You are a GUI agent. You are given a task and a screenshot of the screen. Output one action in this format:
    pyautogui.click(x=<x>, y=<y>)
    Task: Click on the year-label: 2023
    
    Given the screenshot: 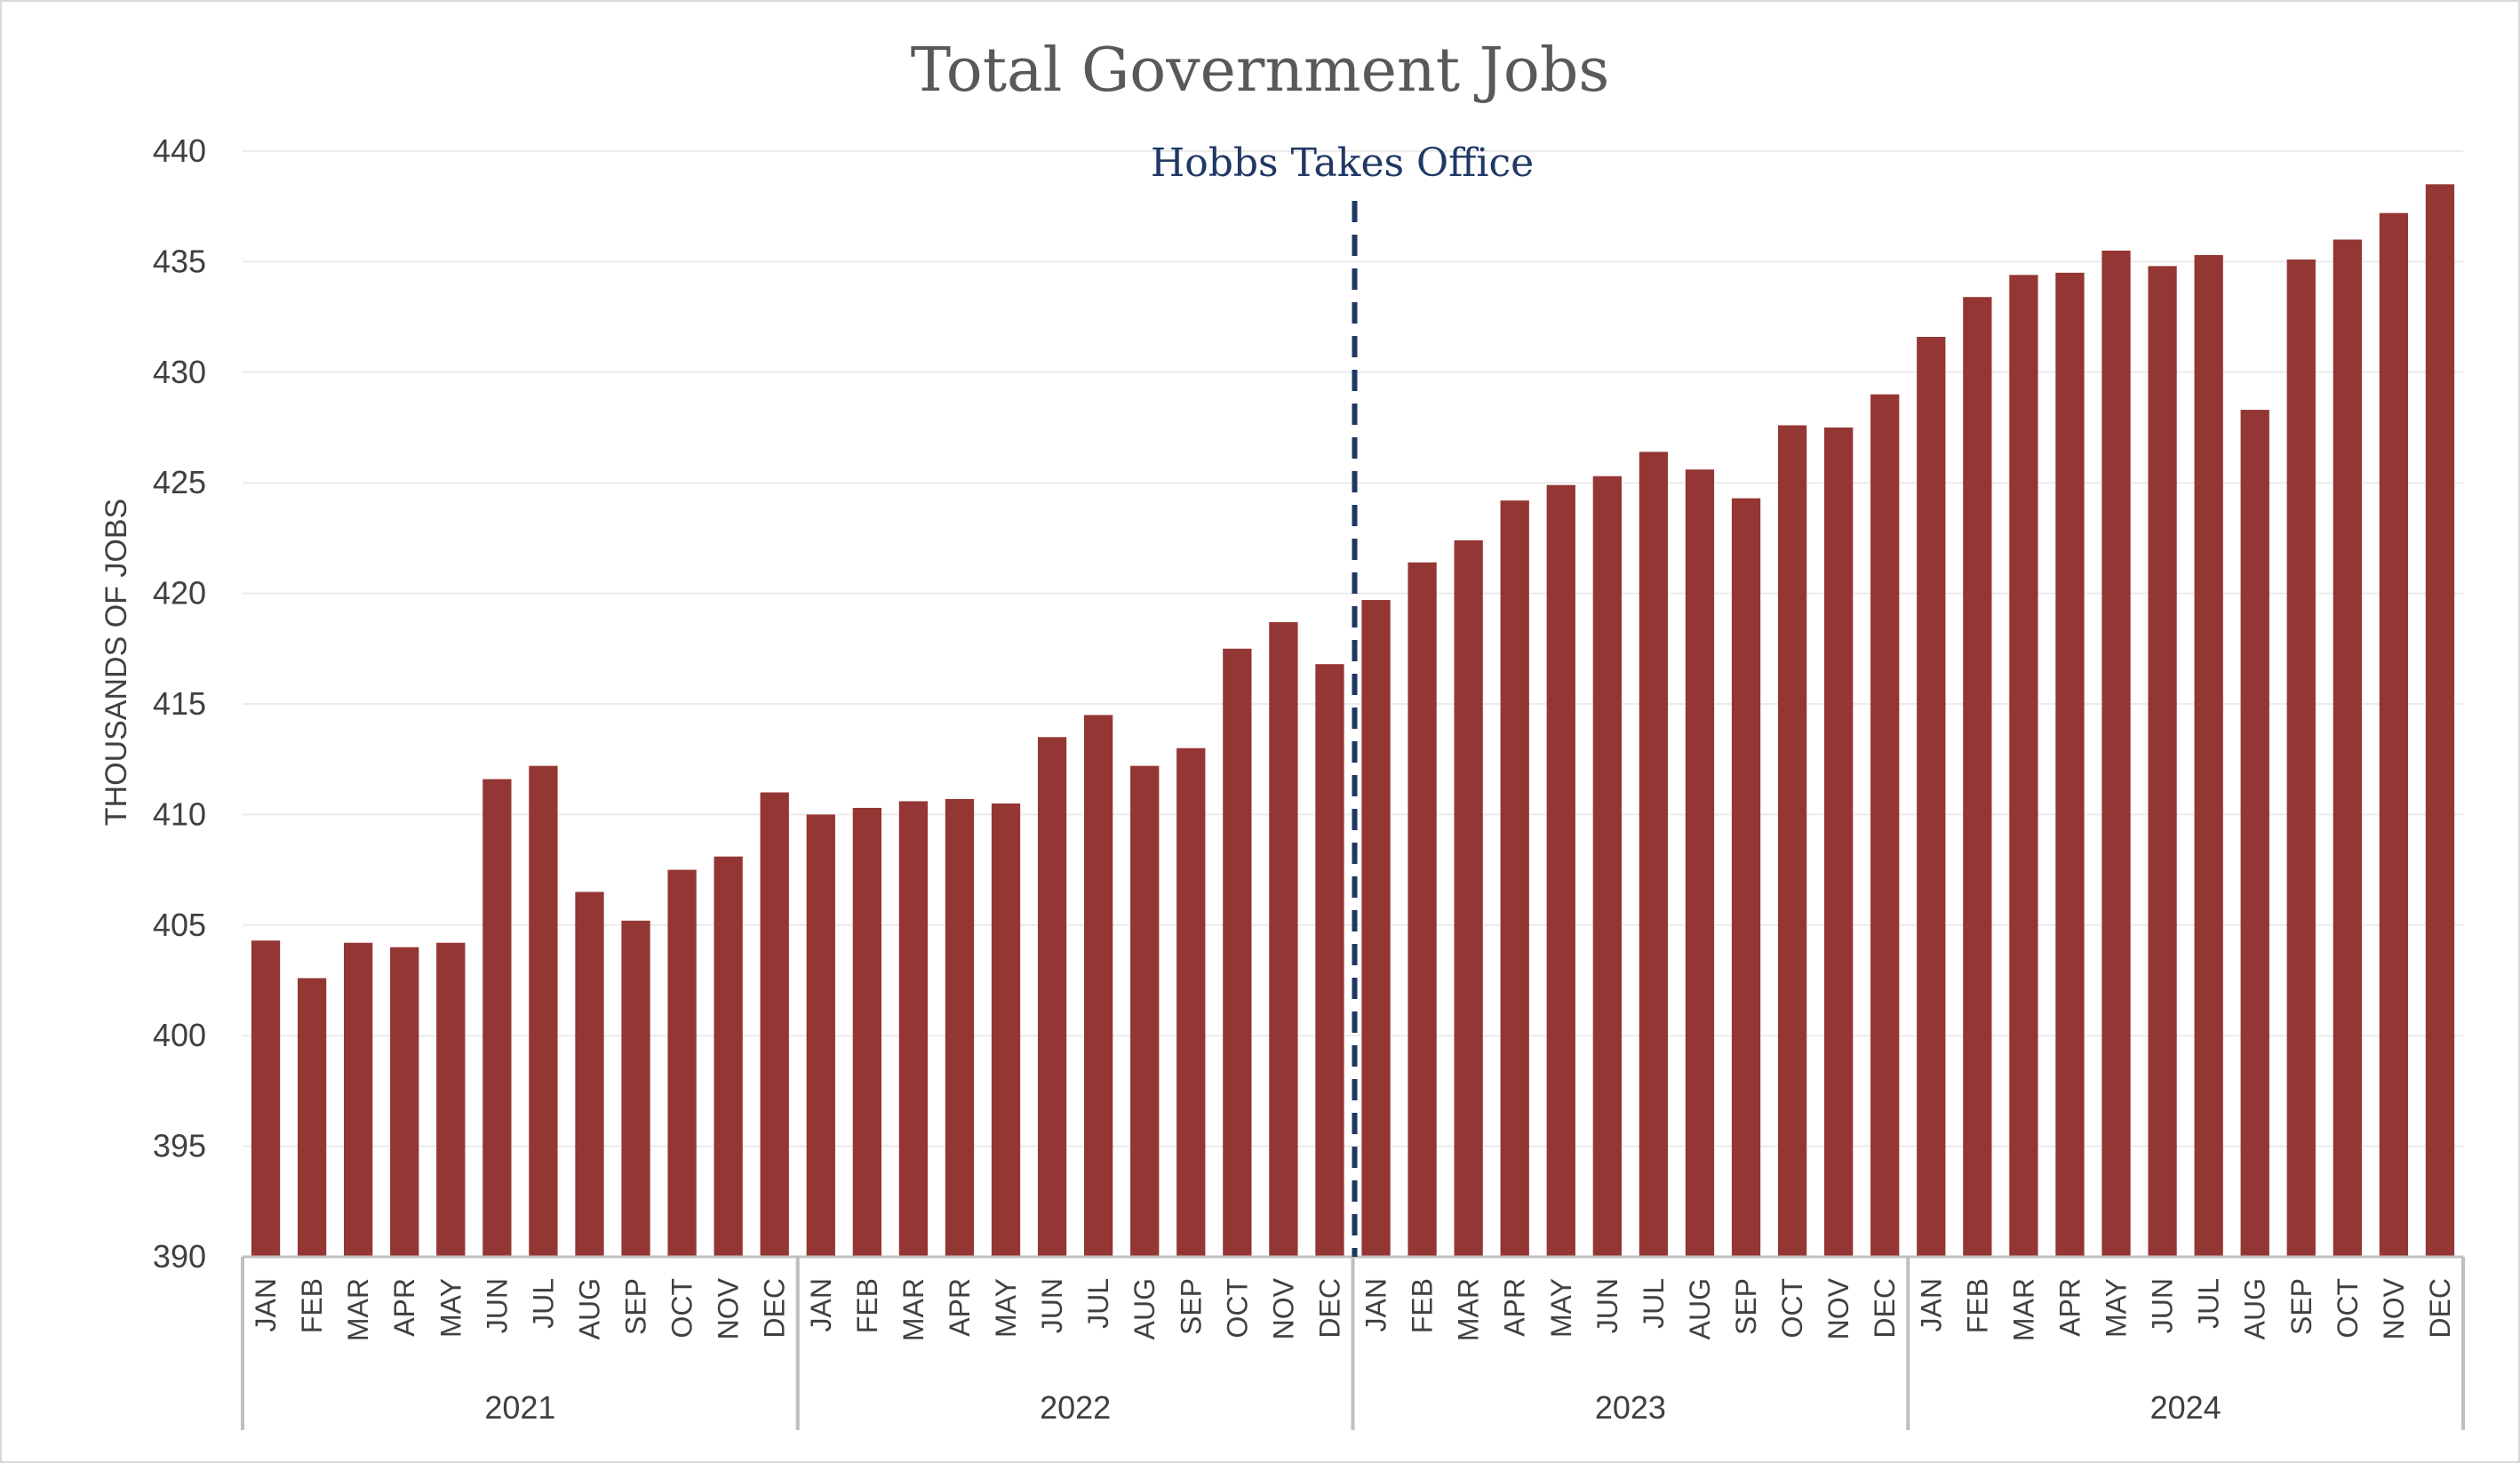 What is the action you would take?
    pyautogui.click(x=1630, y=1407)
    